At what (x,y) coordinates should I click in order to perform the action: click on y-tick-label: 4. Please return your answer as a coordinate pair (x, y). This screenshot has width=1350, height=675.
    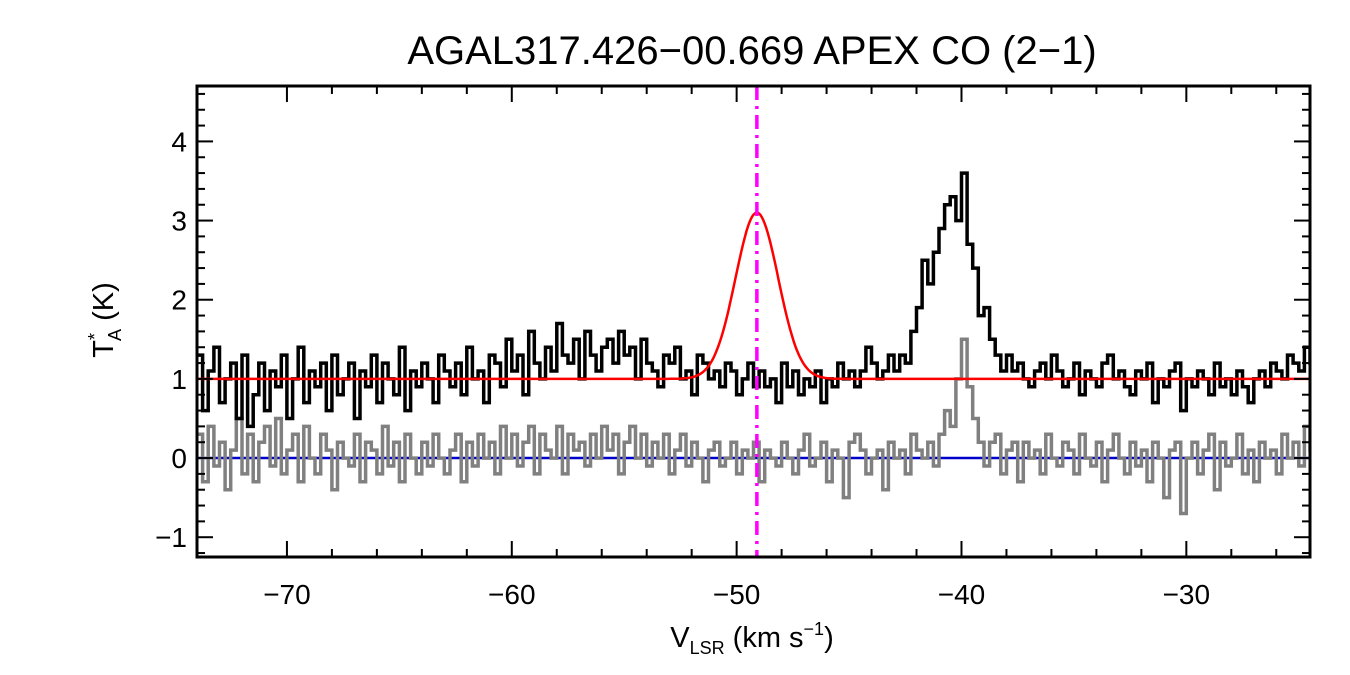
    Looking at the image, I should click on (179, 141).